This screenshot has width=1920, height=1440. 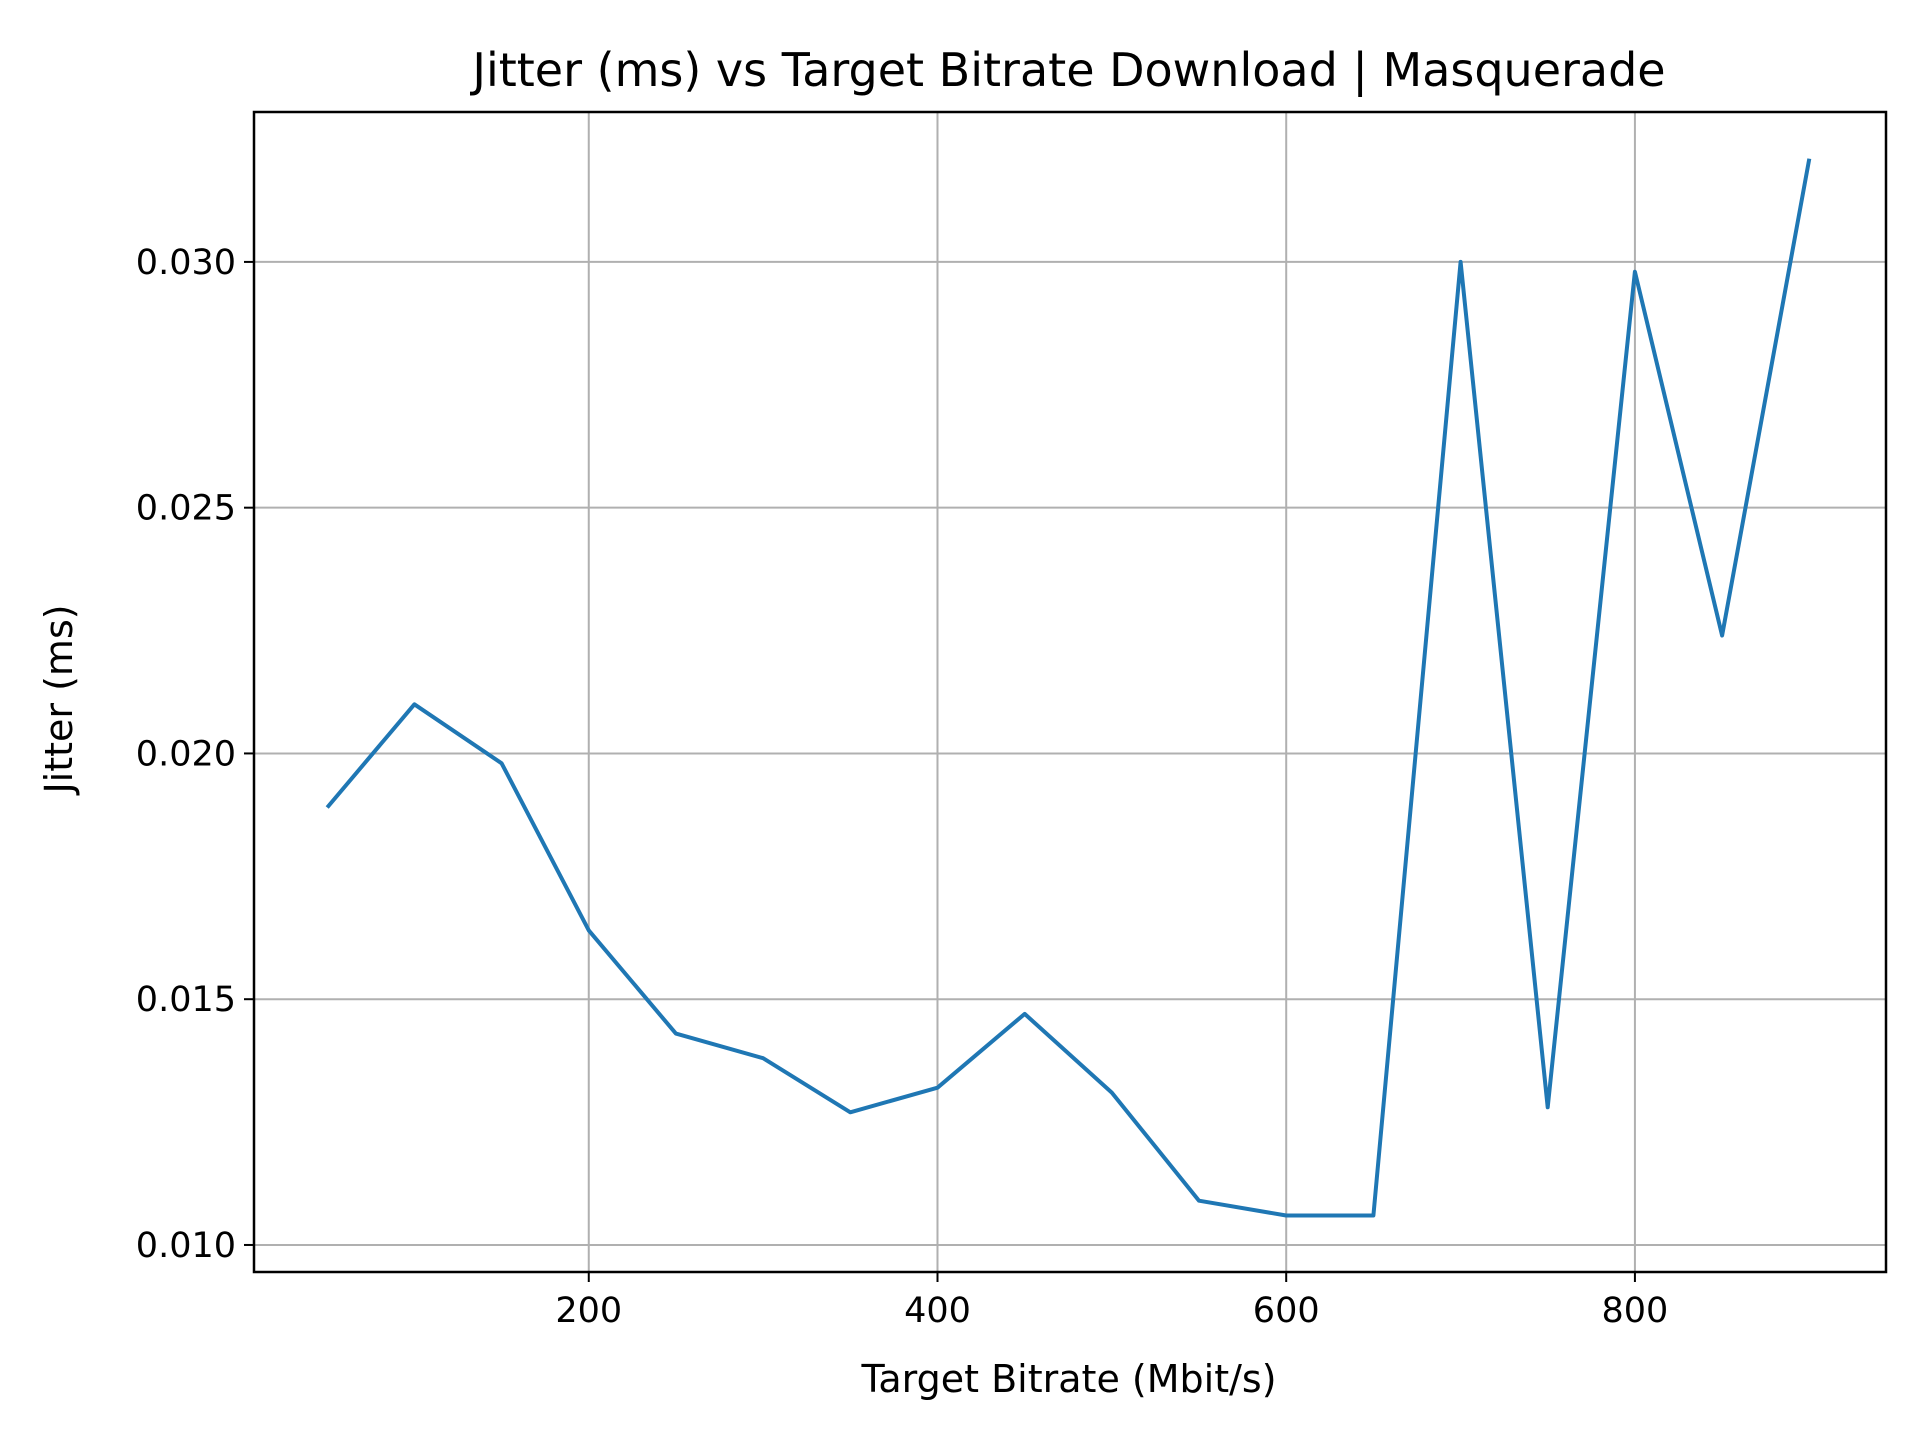 What do you see at coordinates (186, 1246) in the screenshot?
I see `y-tick-label: 0.010` at bounding box center [186, 1246].